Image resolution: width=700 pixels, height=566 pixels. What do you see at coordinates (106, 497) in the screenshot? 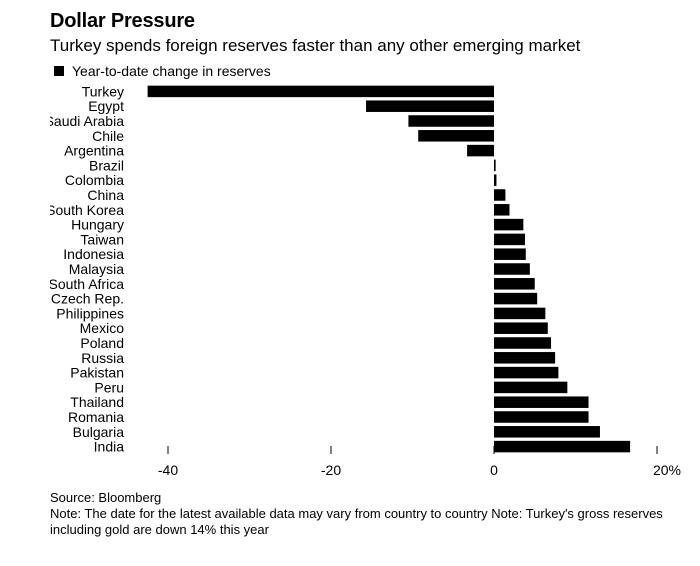
I see `source-text: Source: Bloomberg` at bounding box center [106, 497].